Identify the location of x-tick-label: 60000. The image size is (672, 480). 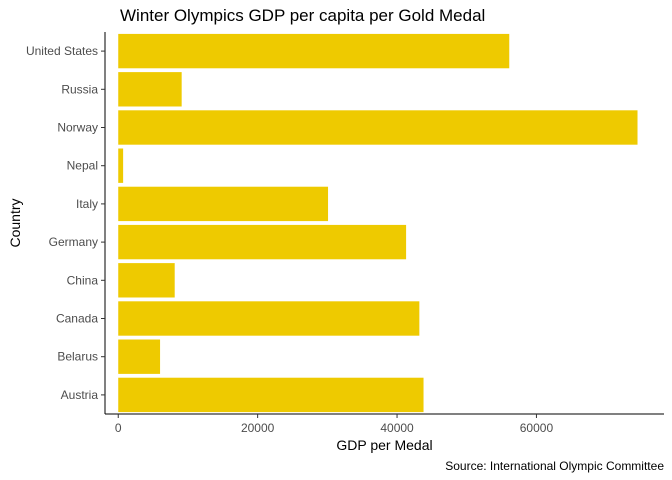
(537, 428).